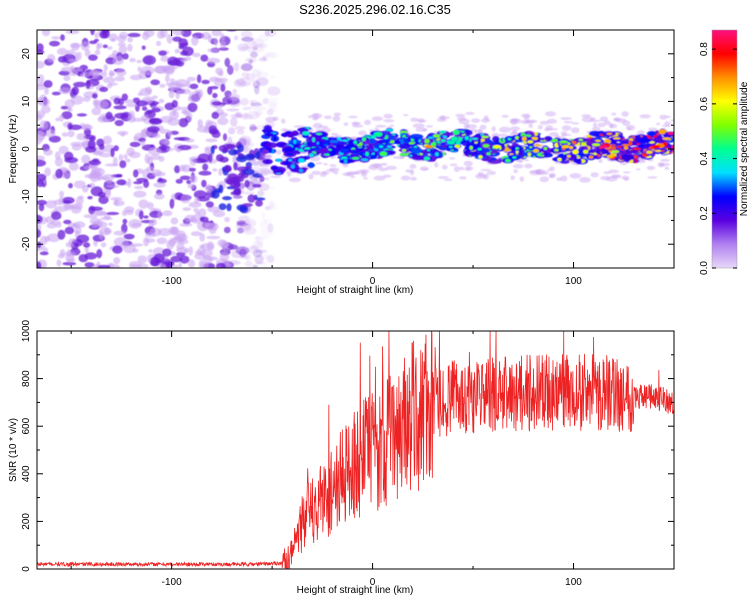 The width and height of the screenshot is (750, 600). I want to click on spectrogram-xtick-label: -100, so click(172, 281).